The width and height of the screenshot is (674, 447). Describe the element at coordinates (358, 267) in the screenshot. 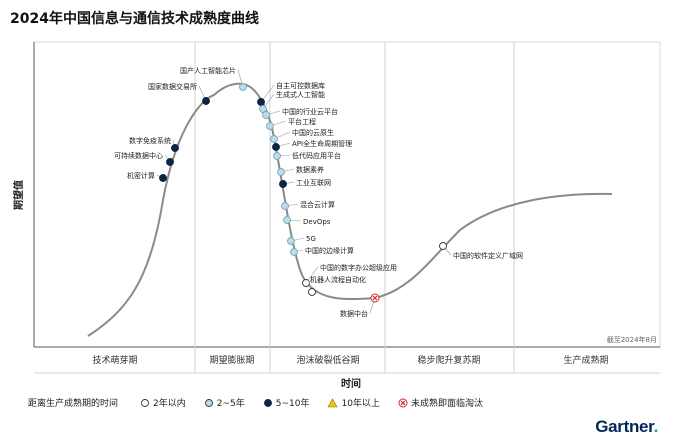

I see `technology-label: 中国的数字办公超级应用` at that location.